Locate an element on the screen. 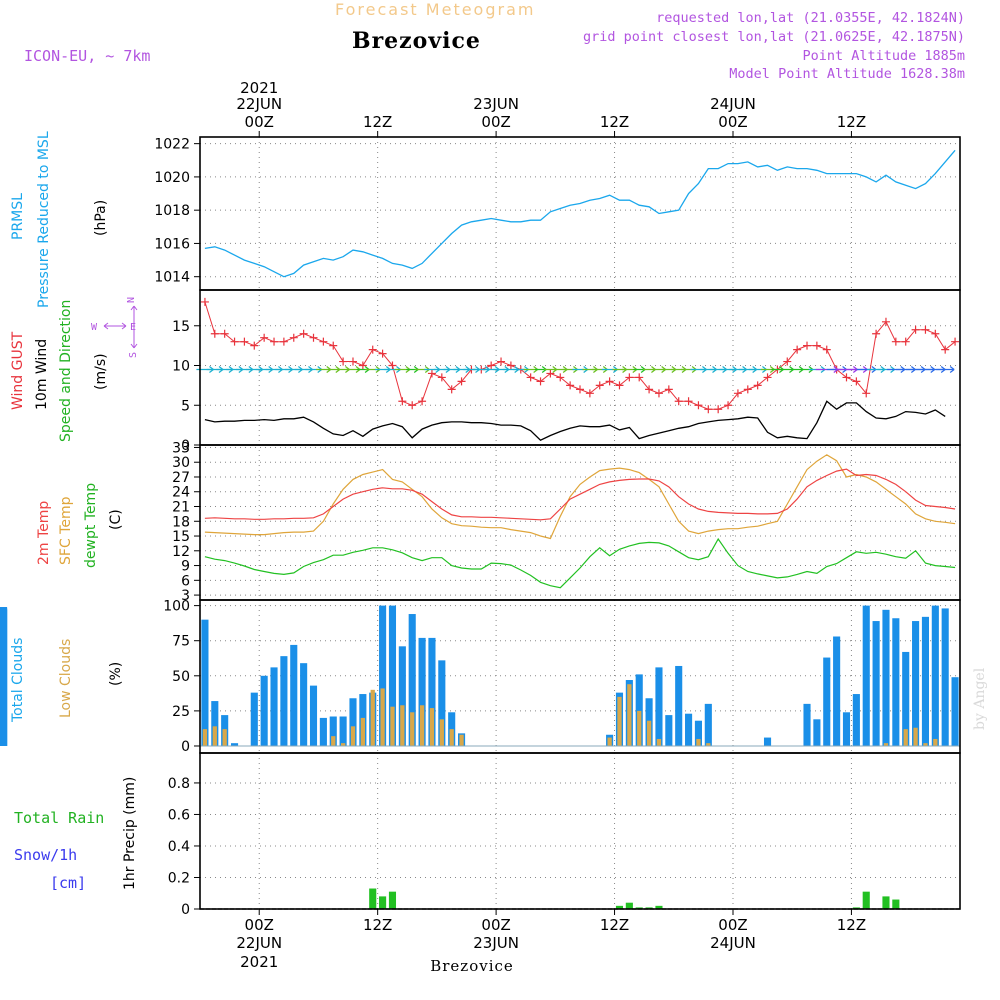 This screenshot has height=1000, width=1000. ms-label: (m/s) is located at coordinates (101, 371).